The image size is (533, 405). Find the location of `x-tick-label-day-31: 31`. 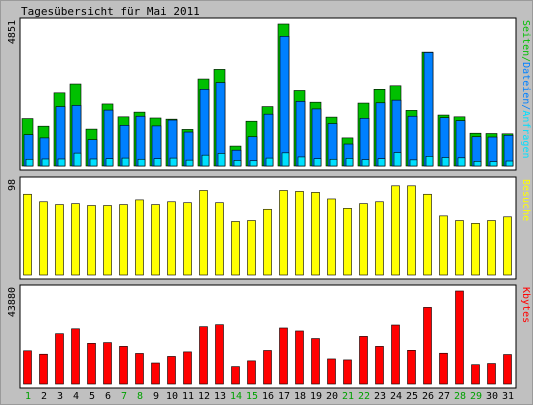

x-tick-label-day-31: 31 is located at coordinates (508, 396).